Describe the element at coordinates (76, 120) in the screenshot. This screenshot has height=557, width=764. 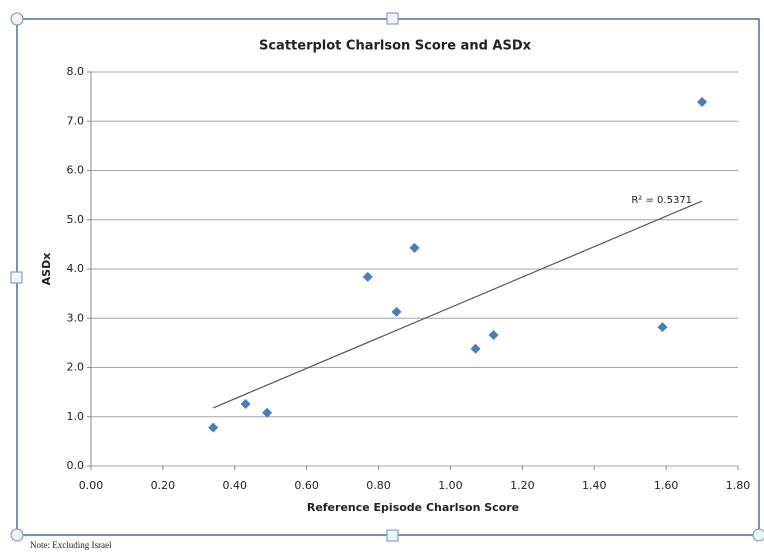
I see `y-tick-label: 7.0` at that location.